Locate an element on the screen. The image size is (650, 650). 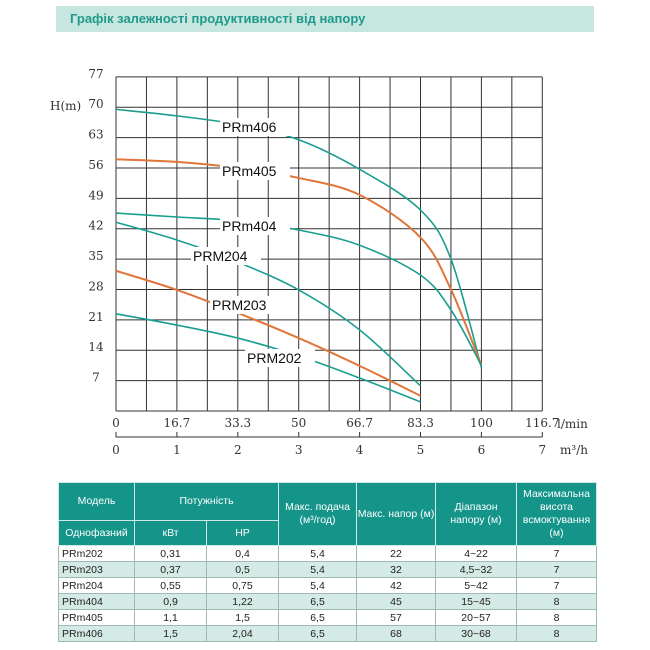
table-cell: 0,37 is located at coordinates (170, 569).